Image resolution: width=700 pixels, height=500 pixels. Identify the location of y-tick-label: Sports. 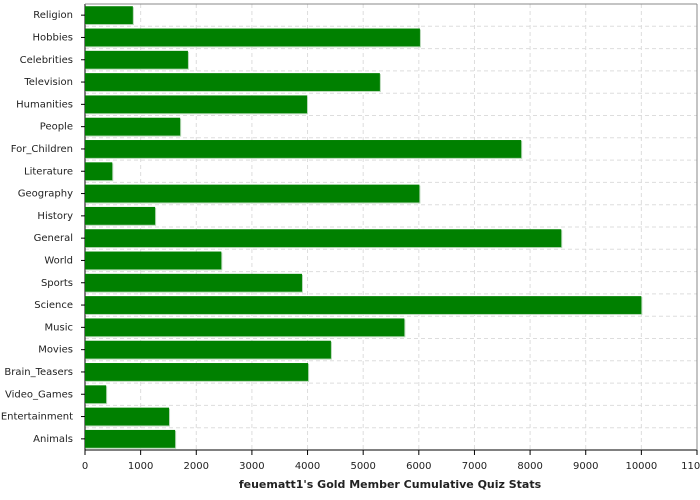
(57, 283).